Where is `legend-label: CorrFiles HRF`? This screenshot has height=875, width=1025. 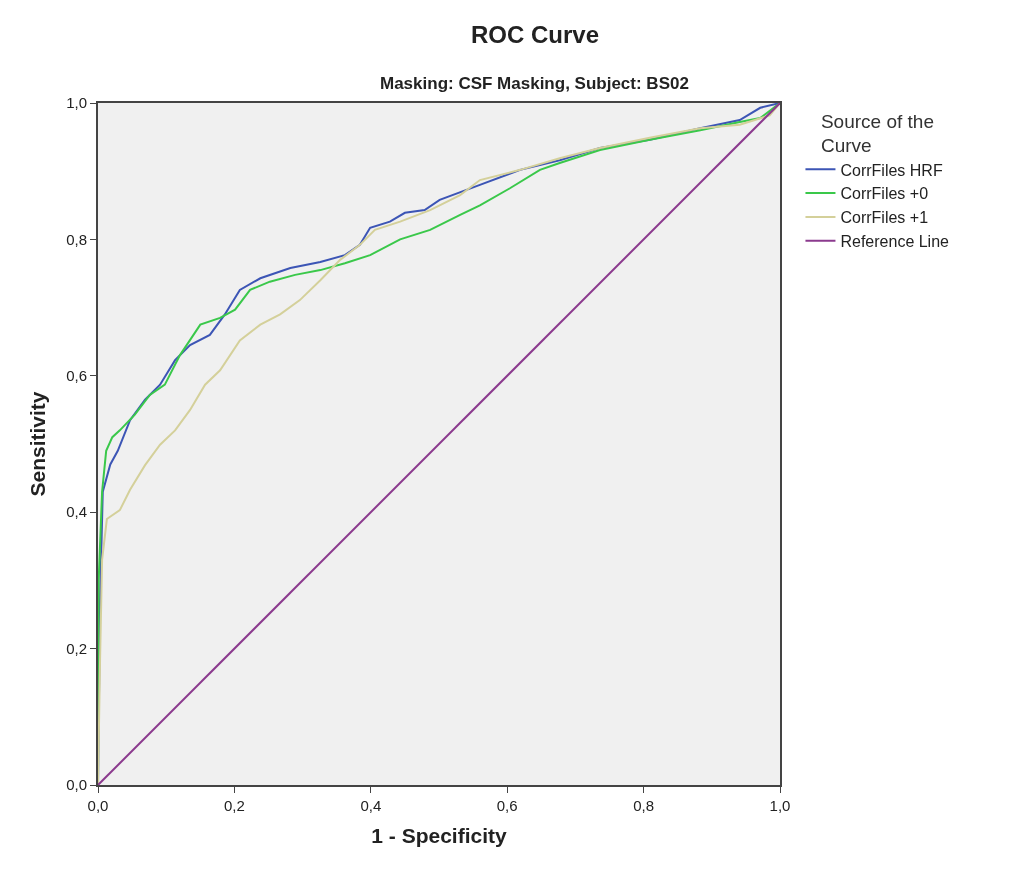 legend-label: CorrFiles HRF is located at coordinates (891, 170).